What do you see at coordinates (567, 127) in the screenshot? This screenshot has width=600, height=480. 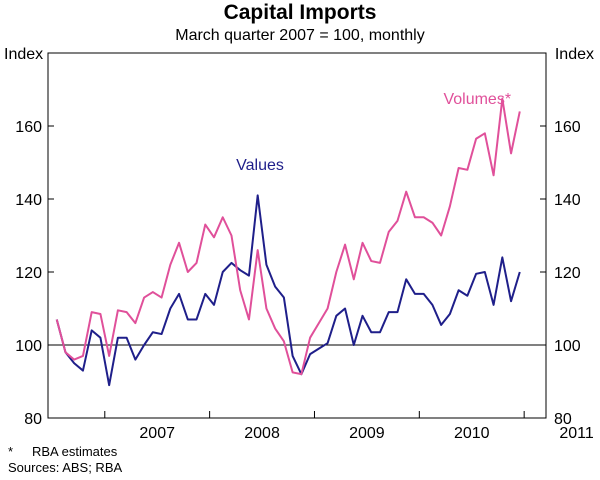 I see `y-tick-label-right: 160` at bounding box center [567, 127].